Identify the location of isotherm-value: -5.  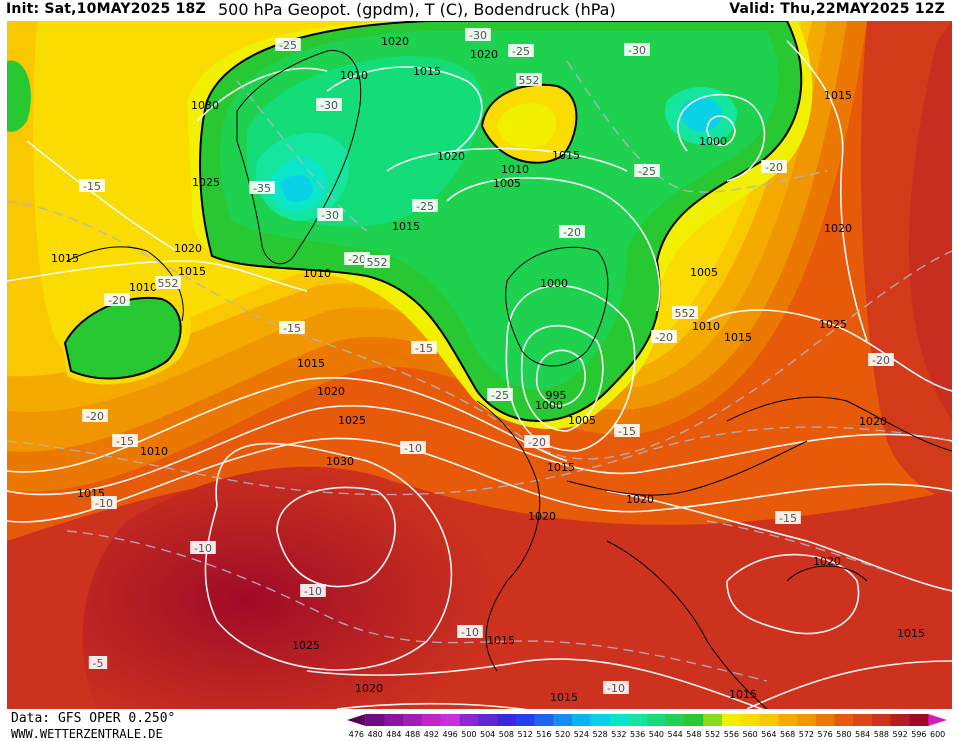
(98, 663).